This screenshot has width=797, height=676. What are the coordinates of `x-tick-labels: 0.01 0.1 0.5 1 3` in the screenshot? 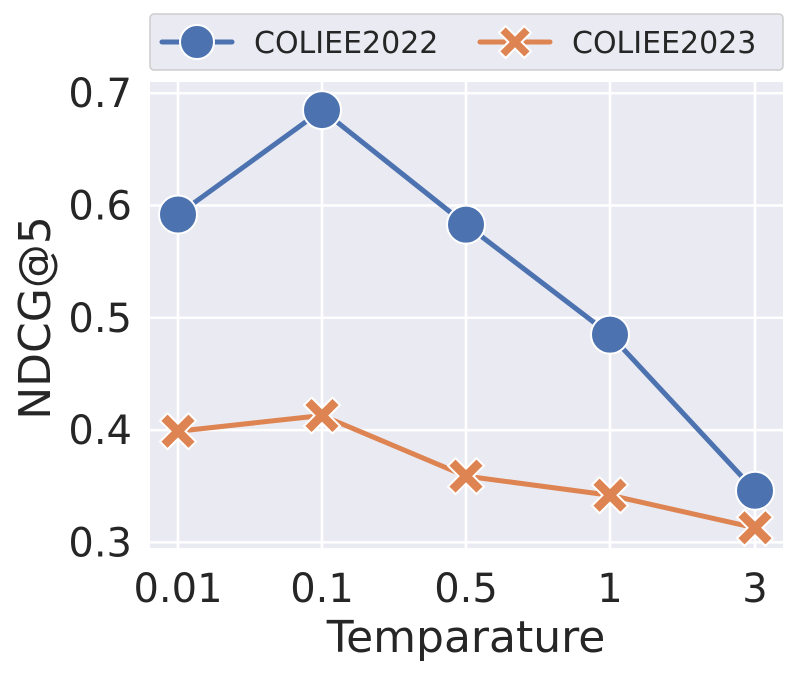 It's located at (450, 589).